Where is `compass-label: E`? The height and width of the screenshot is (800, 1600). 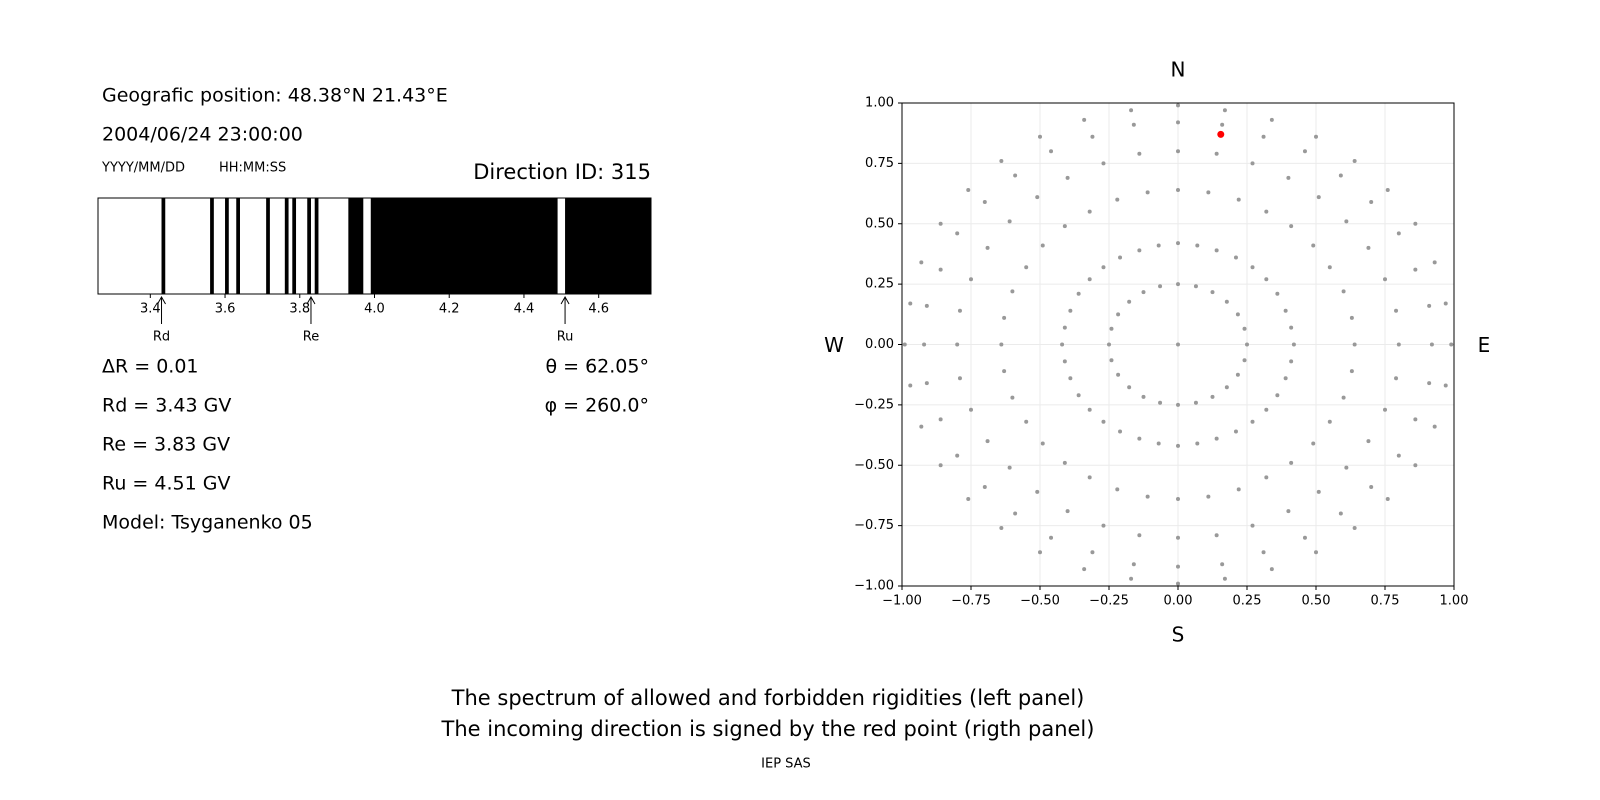 compass-label: E is located at coordinates (1484, 345).